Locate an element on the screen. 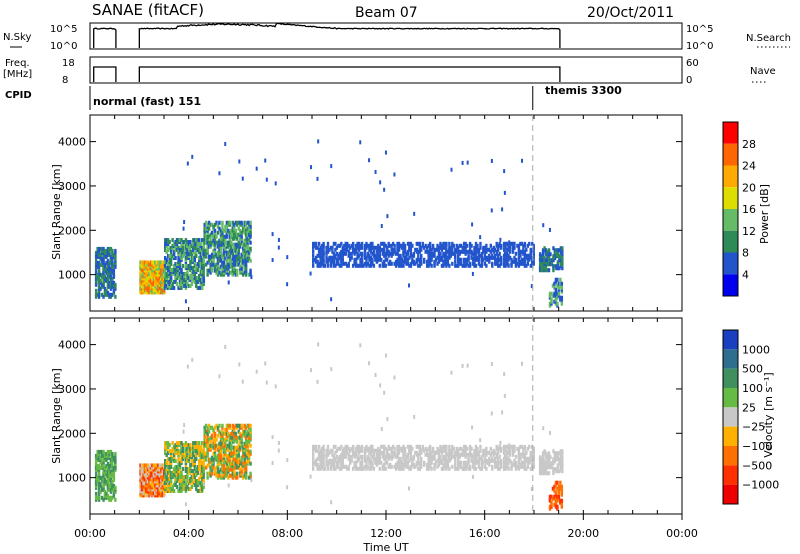 The width and height of the screenshot is (800, 554). velocity-cell-2082 is located at coordinates (550, 457).